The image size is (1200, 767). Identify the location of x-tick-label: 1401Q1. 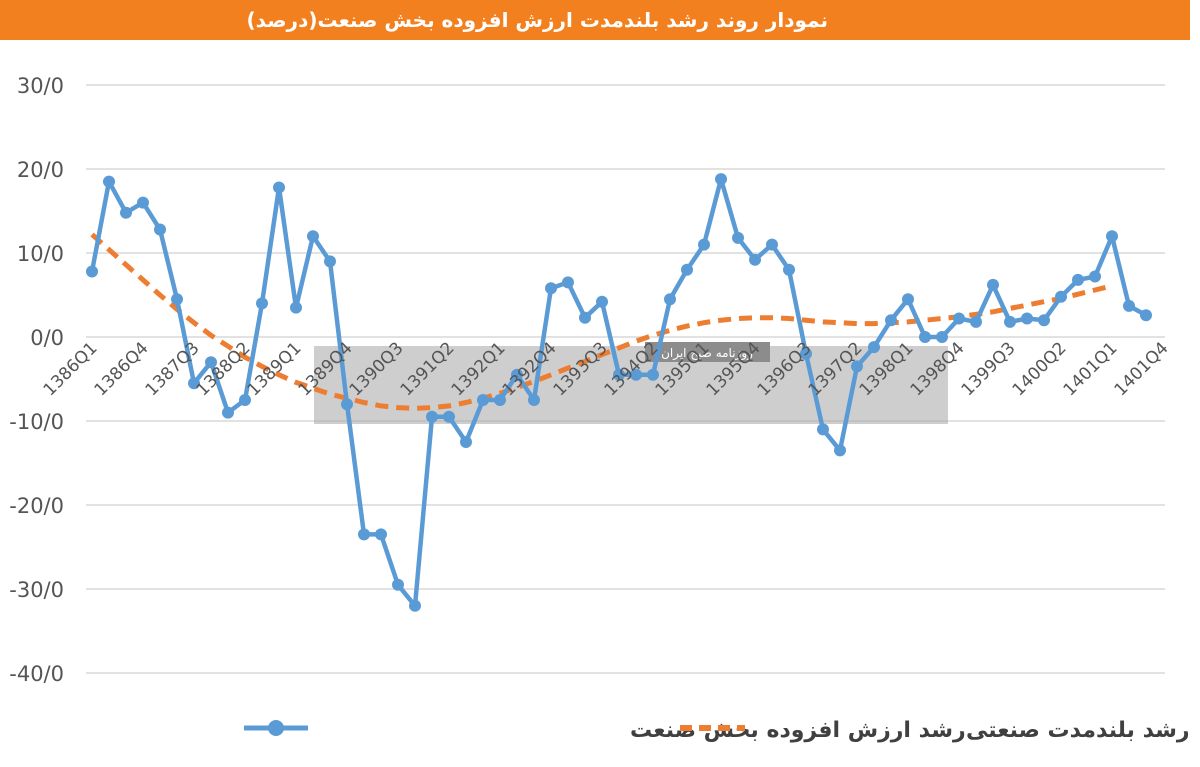
(1091, 369).